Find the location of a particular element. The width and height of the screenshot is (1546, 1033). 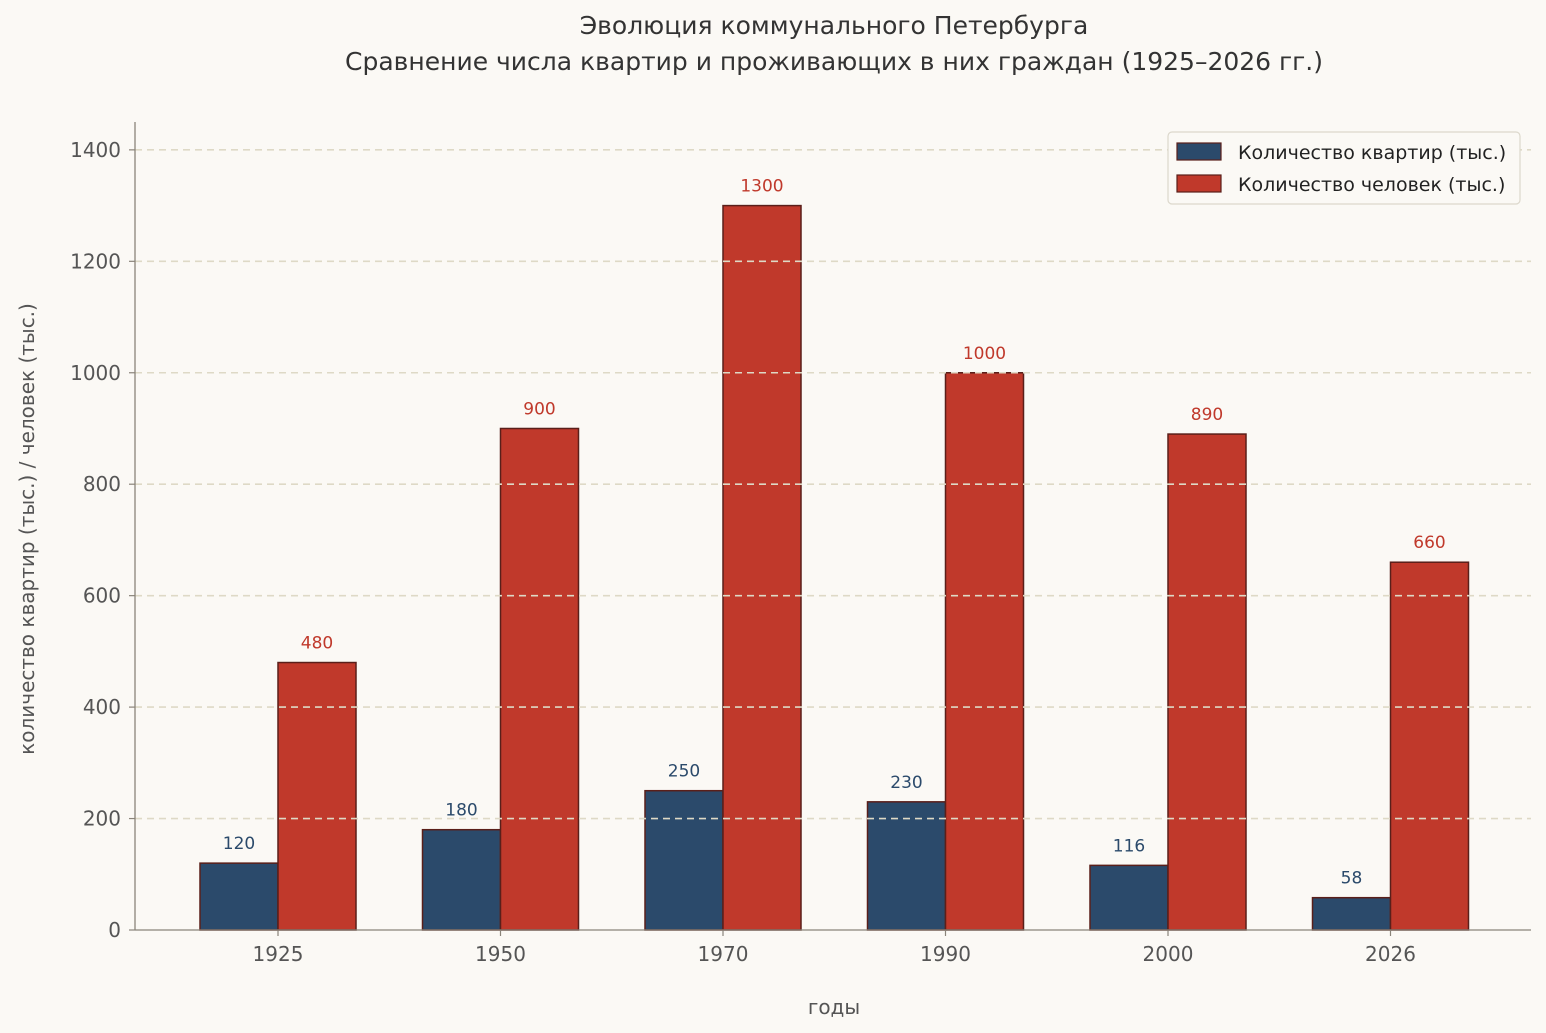

value-label-people-2000: 890 is located at coordinates (1207, 415).